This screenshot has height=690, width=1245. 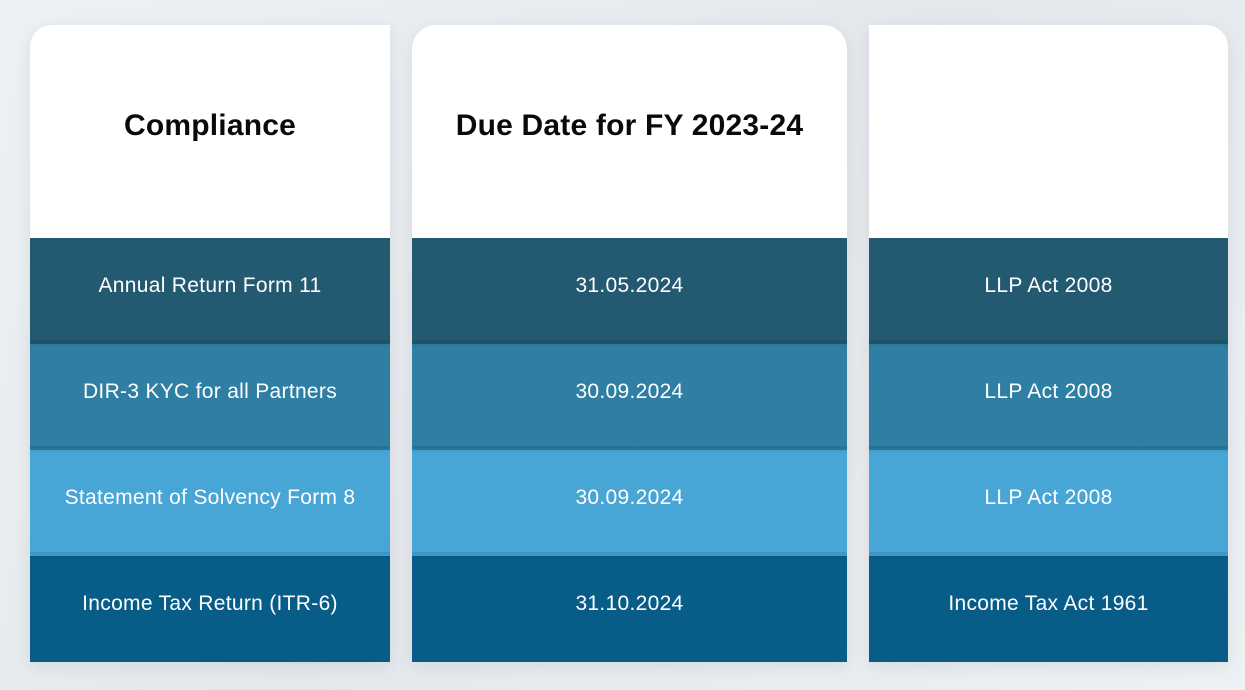 I want to click on table-cell: Income Tax Act 1961, so click(x=1048, y=609).